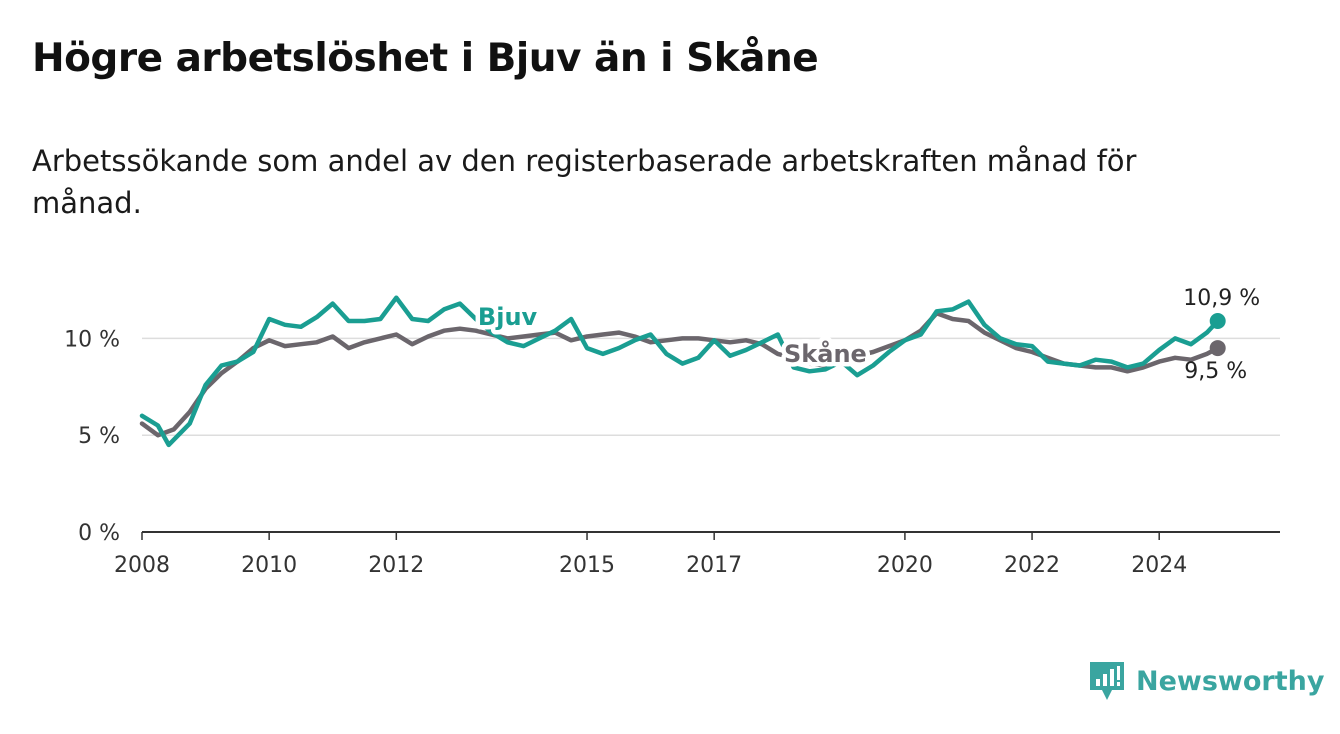  I want to click on x-tick-label: 2012, so click(396, 565).